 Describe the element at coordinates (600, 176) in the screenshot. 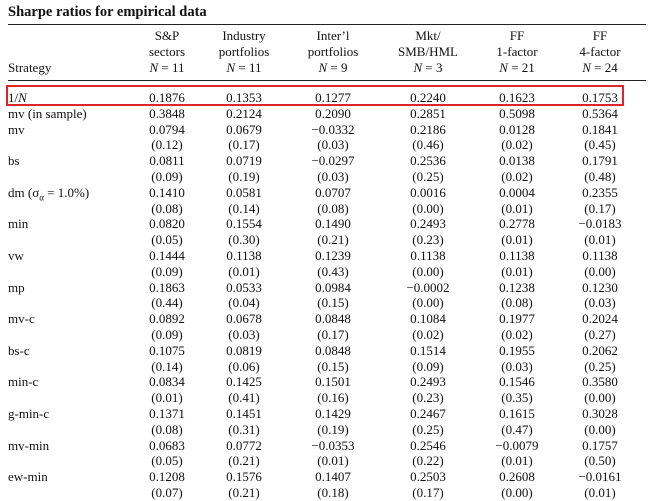

I see `pvalue-cell: (0.48)` at that location.